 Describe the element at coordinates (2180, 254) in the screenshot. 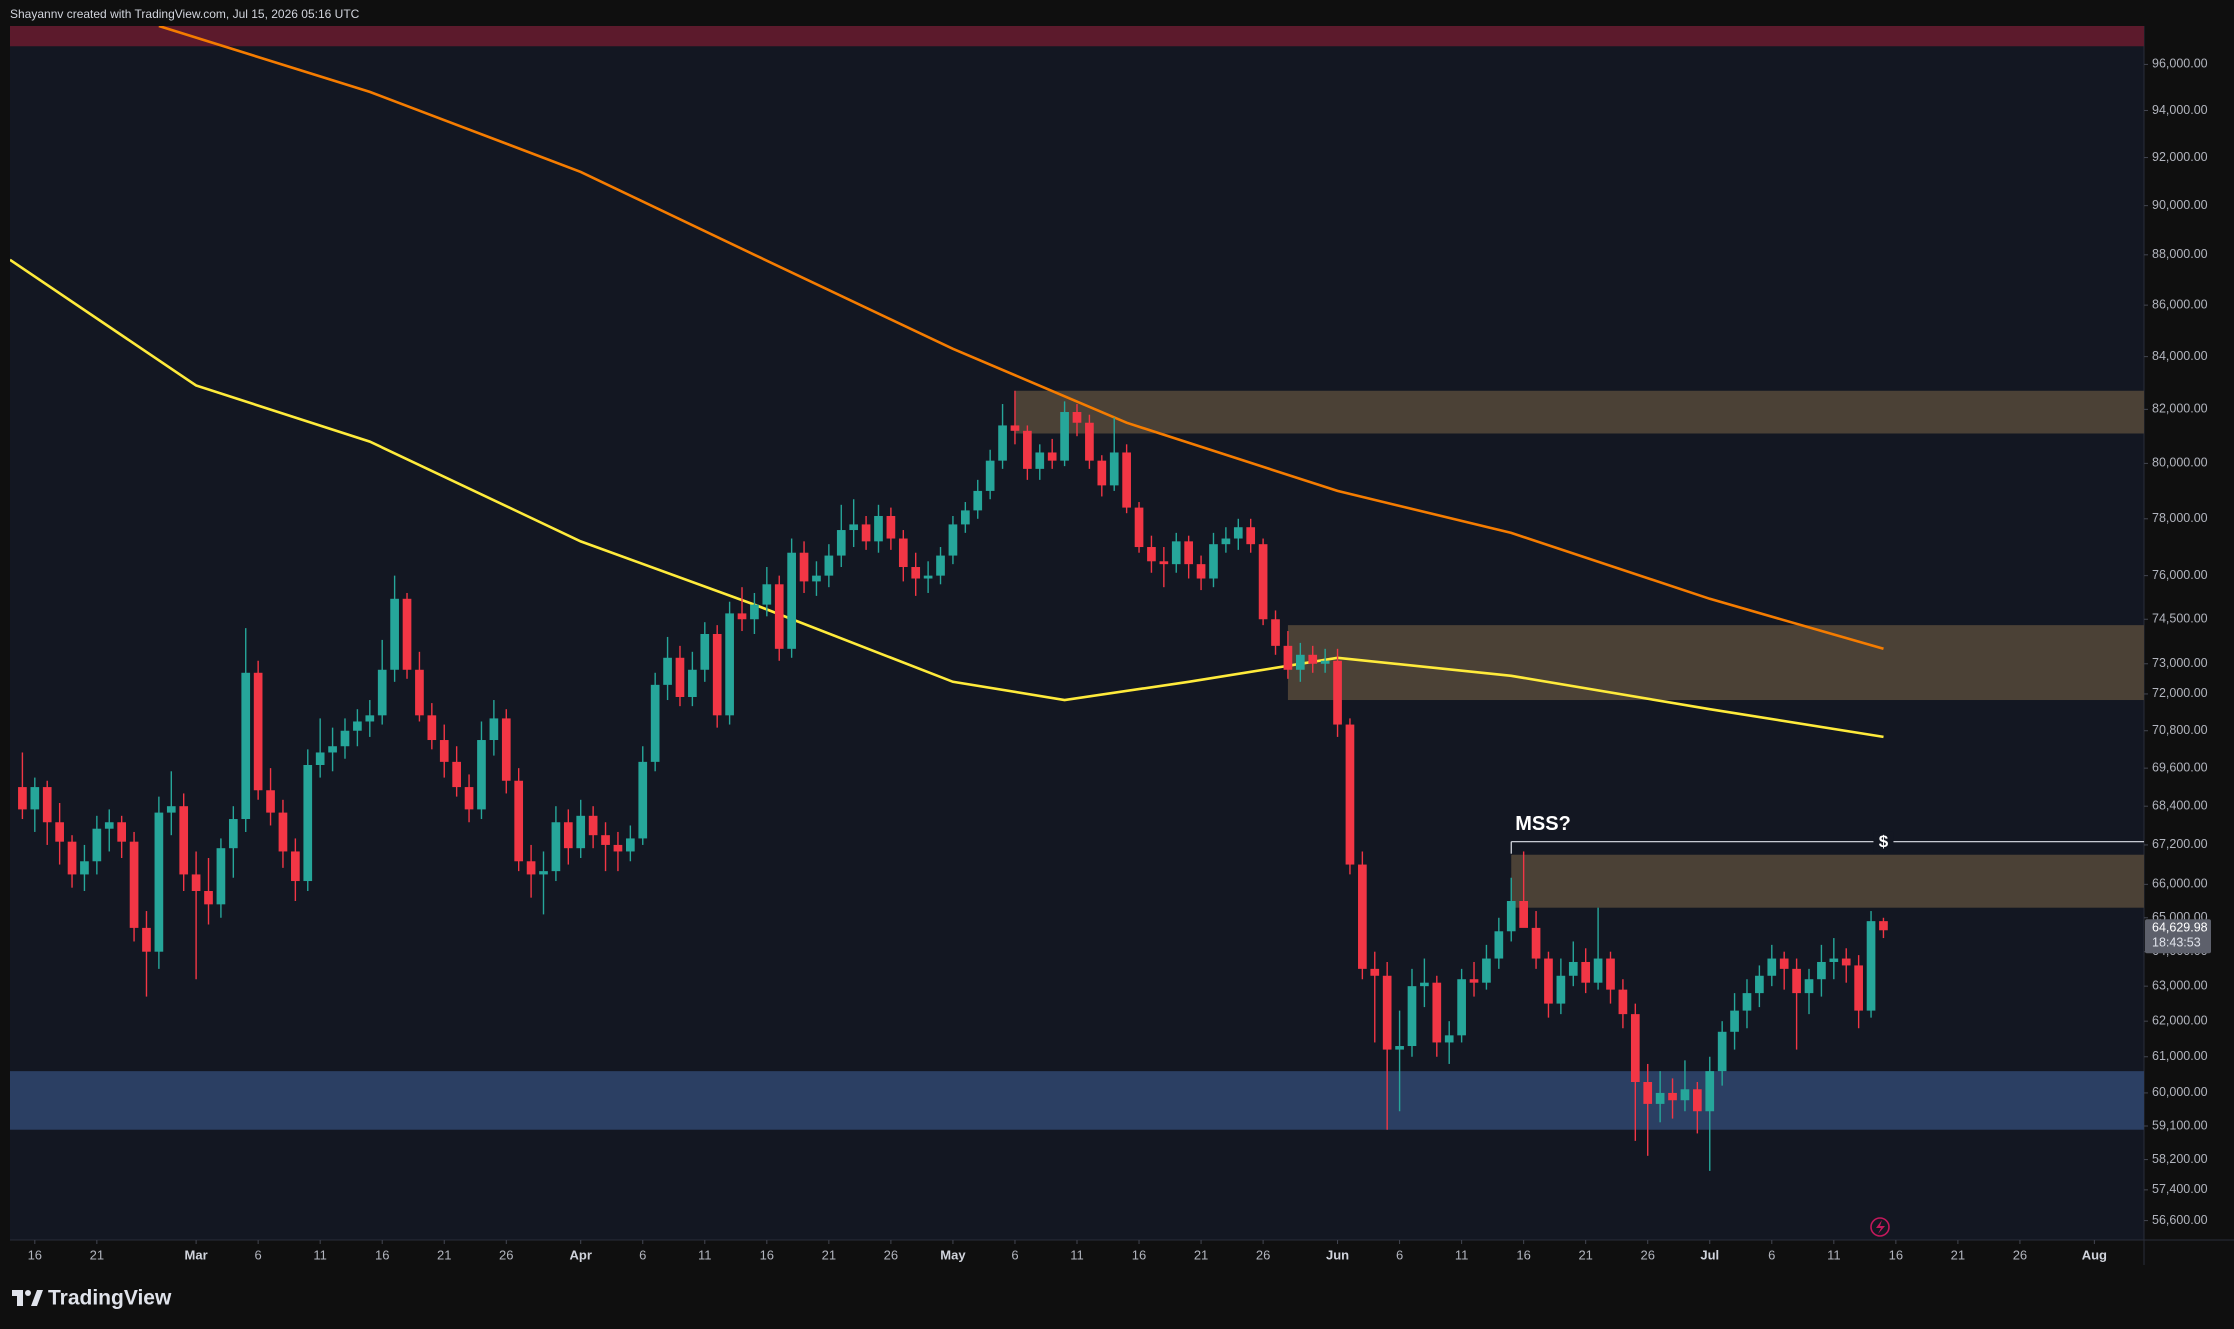

I see `y-tick-label: 88,000.00` at that location.